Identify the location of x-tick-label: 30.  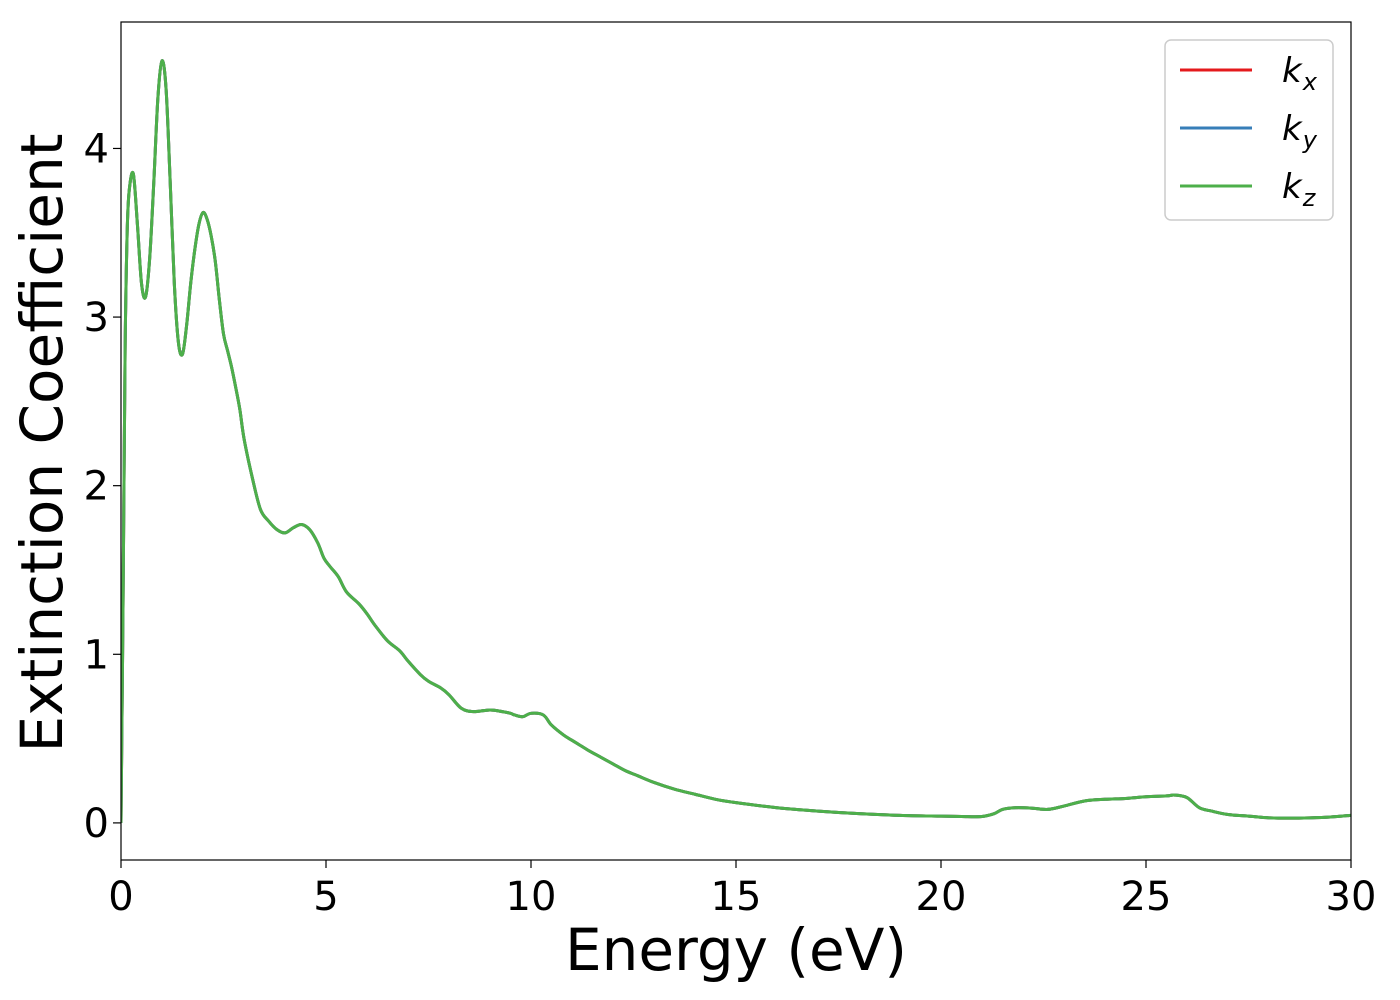
(1351, 897).